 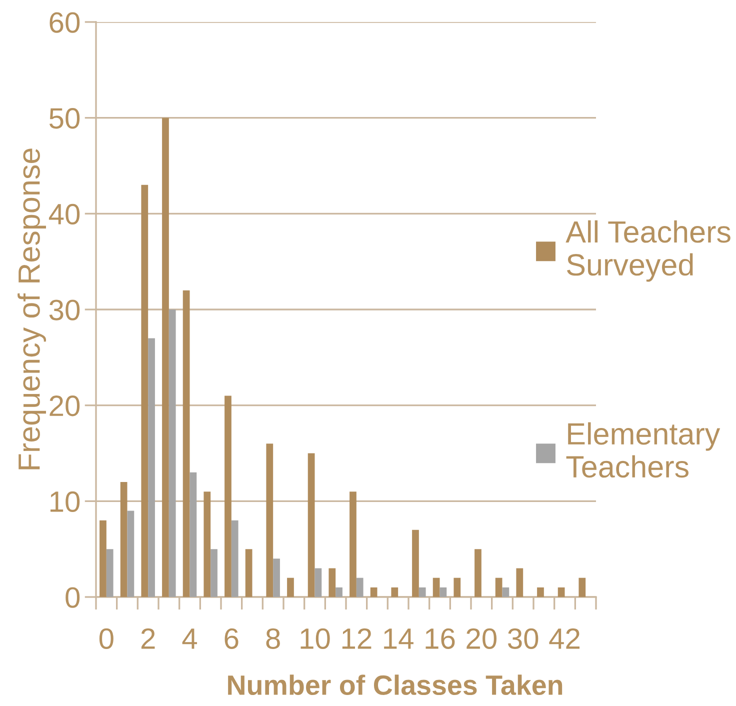 What do you see at coordinates (64, 310) in the screenshot?
I see `y-tick-label: 30` at bounding box center [64, 310].